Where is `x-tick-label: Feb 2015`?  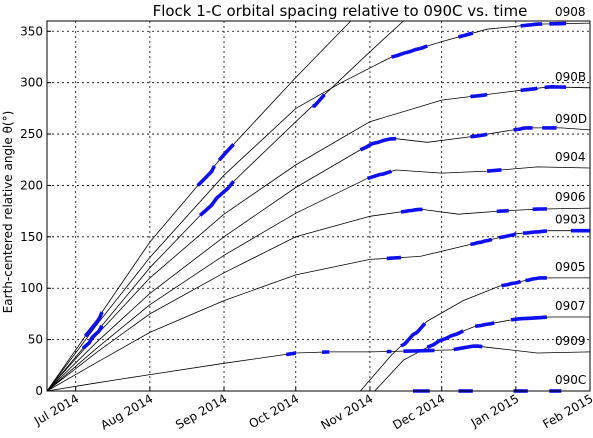
x-tick-label: Feb 2015 is located at coordinates (566, 411).